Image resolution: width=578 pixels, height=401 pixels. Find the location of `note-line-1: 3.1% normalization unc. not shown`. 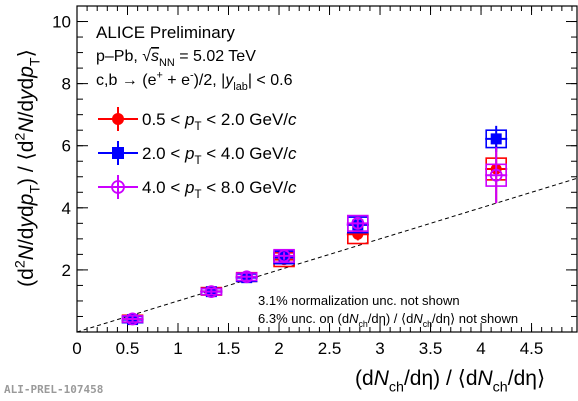

note-line-1: 3.1% normalization unc. not shown is located at coordinates (359, 300).